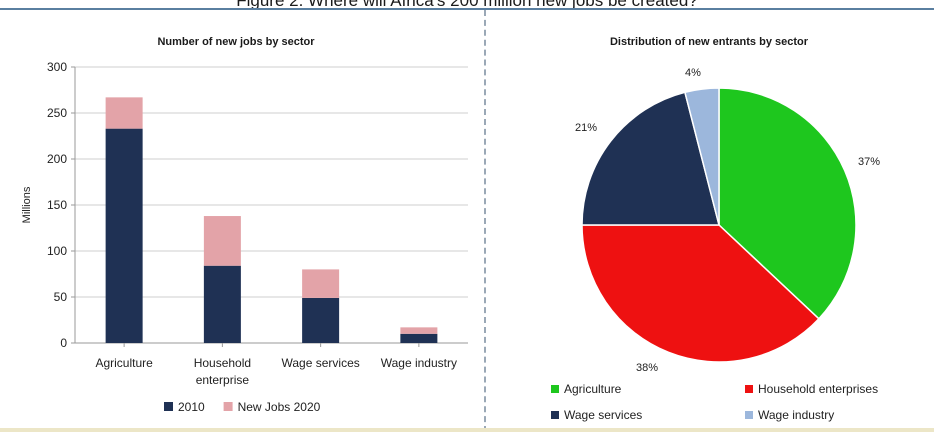  Describe the element at coordinates (419, 363) in the screenshot. I see `x-tick-label: Wage industry` at that location.